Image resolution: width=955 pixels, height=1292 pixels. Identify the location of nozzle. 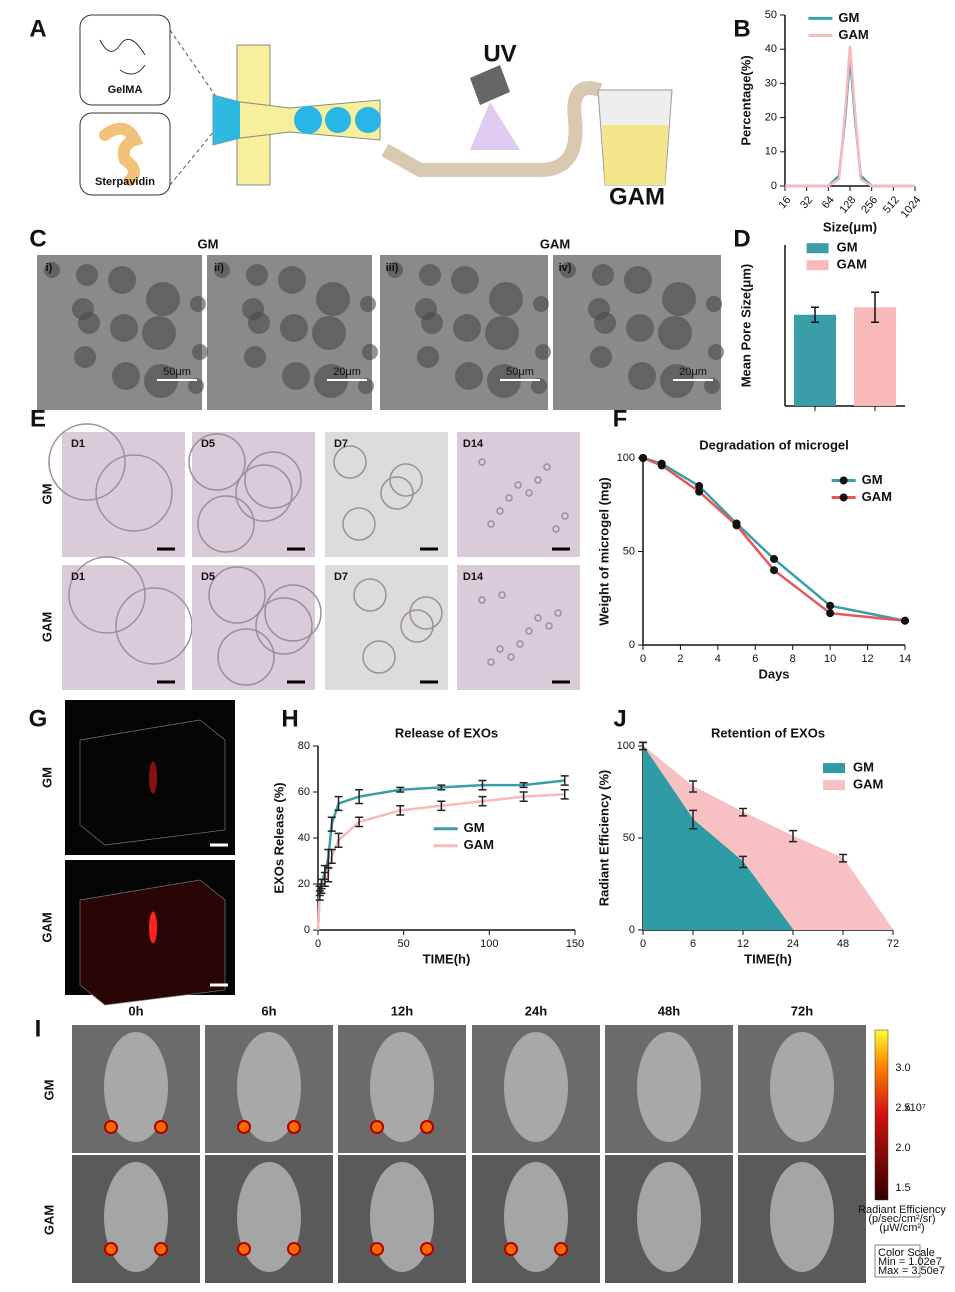
(226, 120).